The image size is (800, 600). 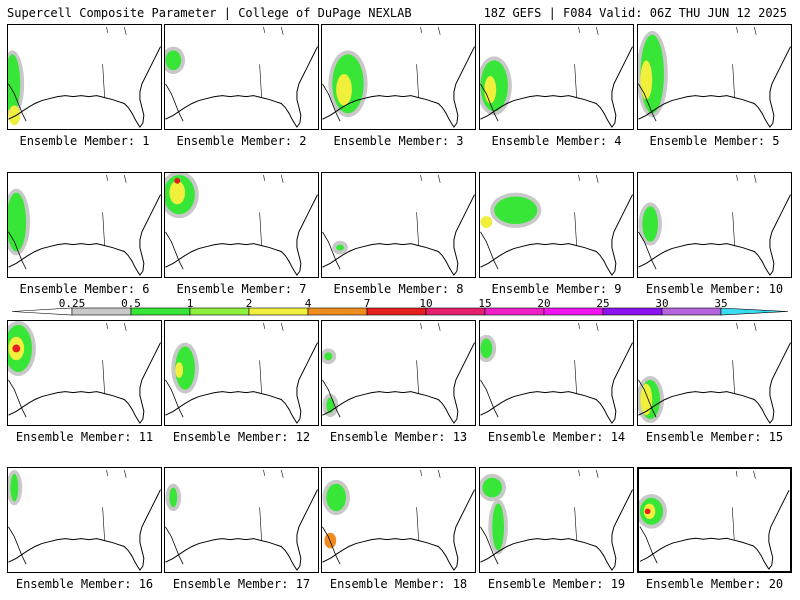 I want to click on member-number: 15, so click(x=776, y=437).